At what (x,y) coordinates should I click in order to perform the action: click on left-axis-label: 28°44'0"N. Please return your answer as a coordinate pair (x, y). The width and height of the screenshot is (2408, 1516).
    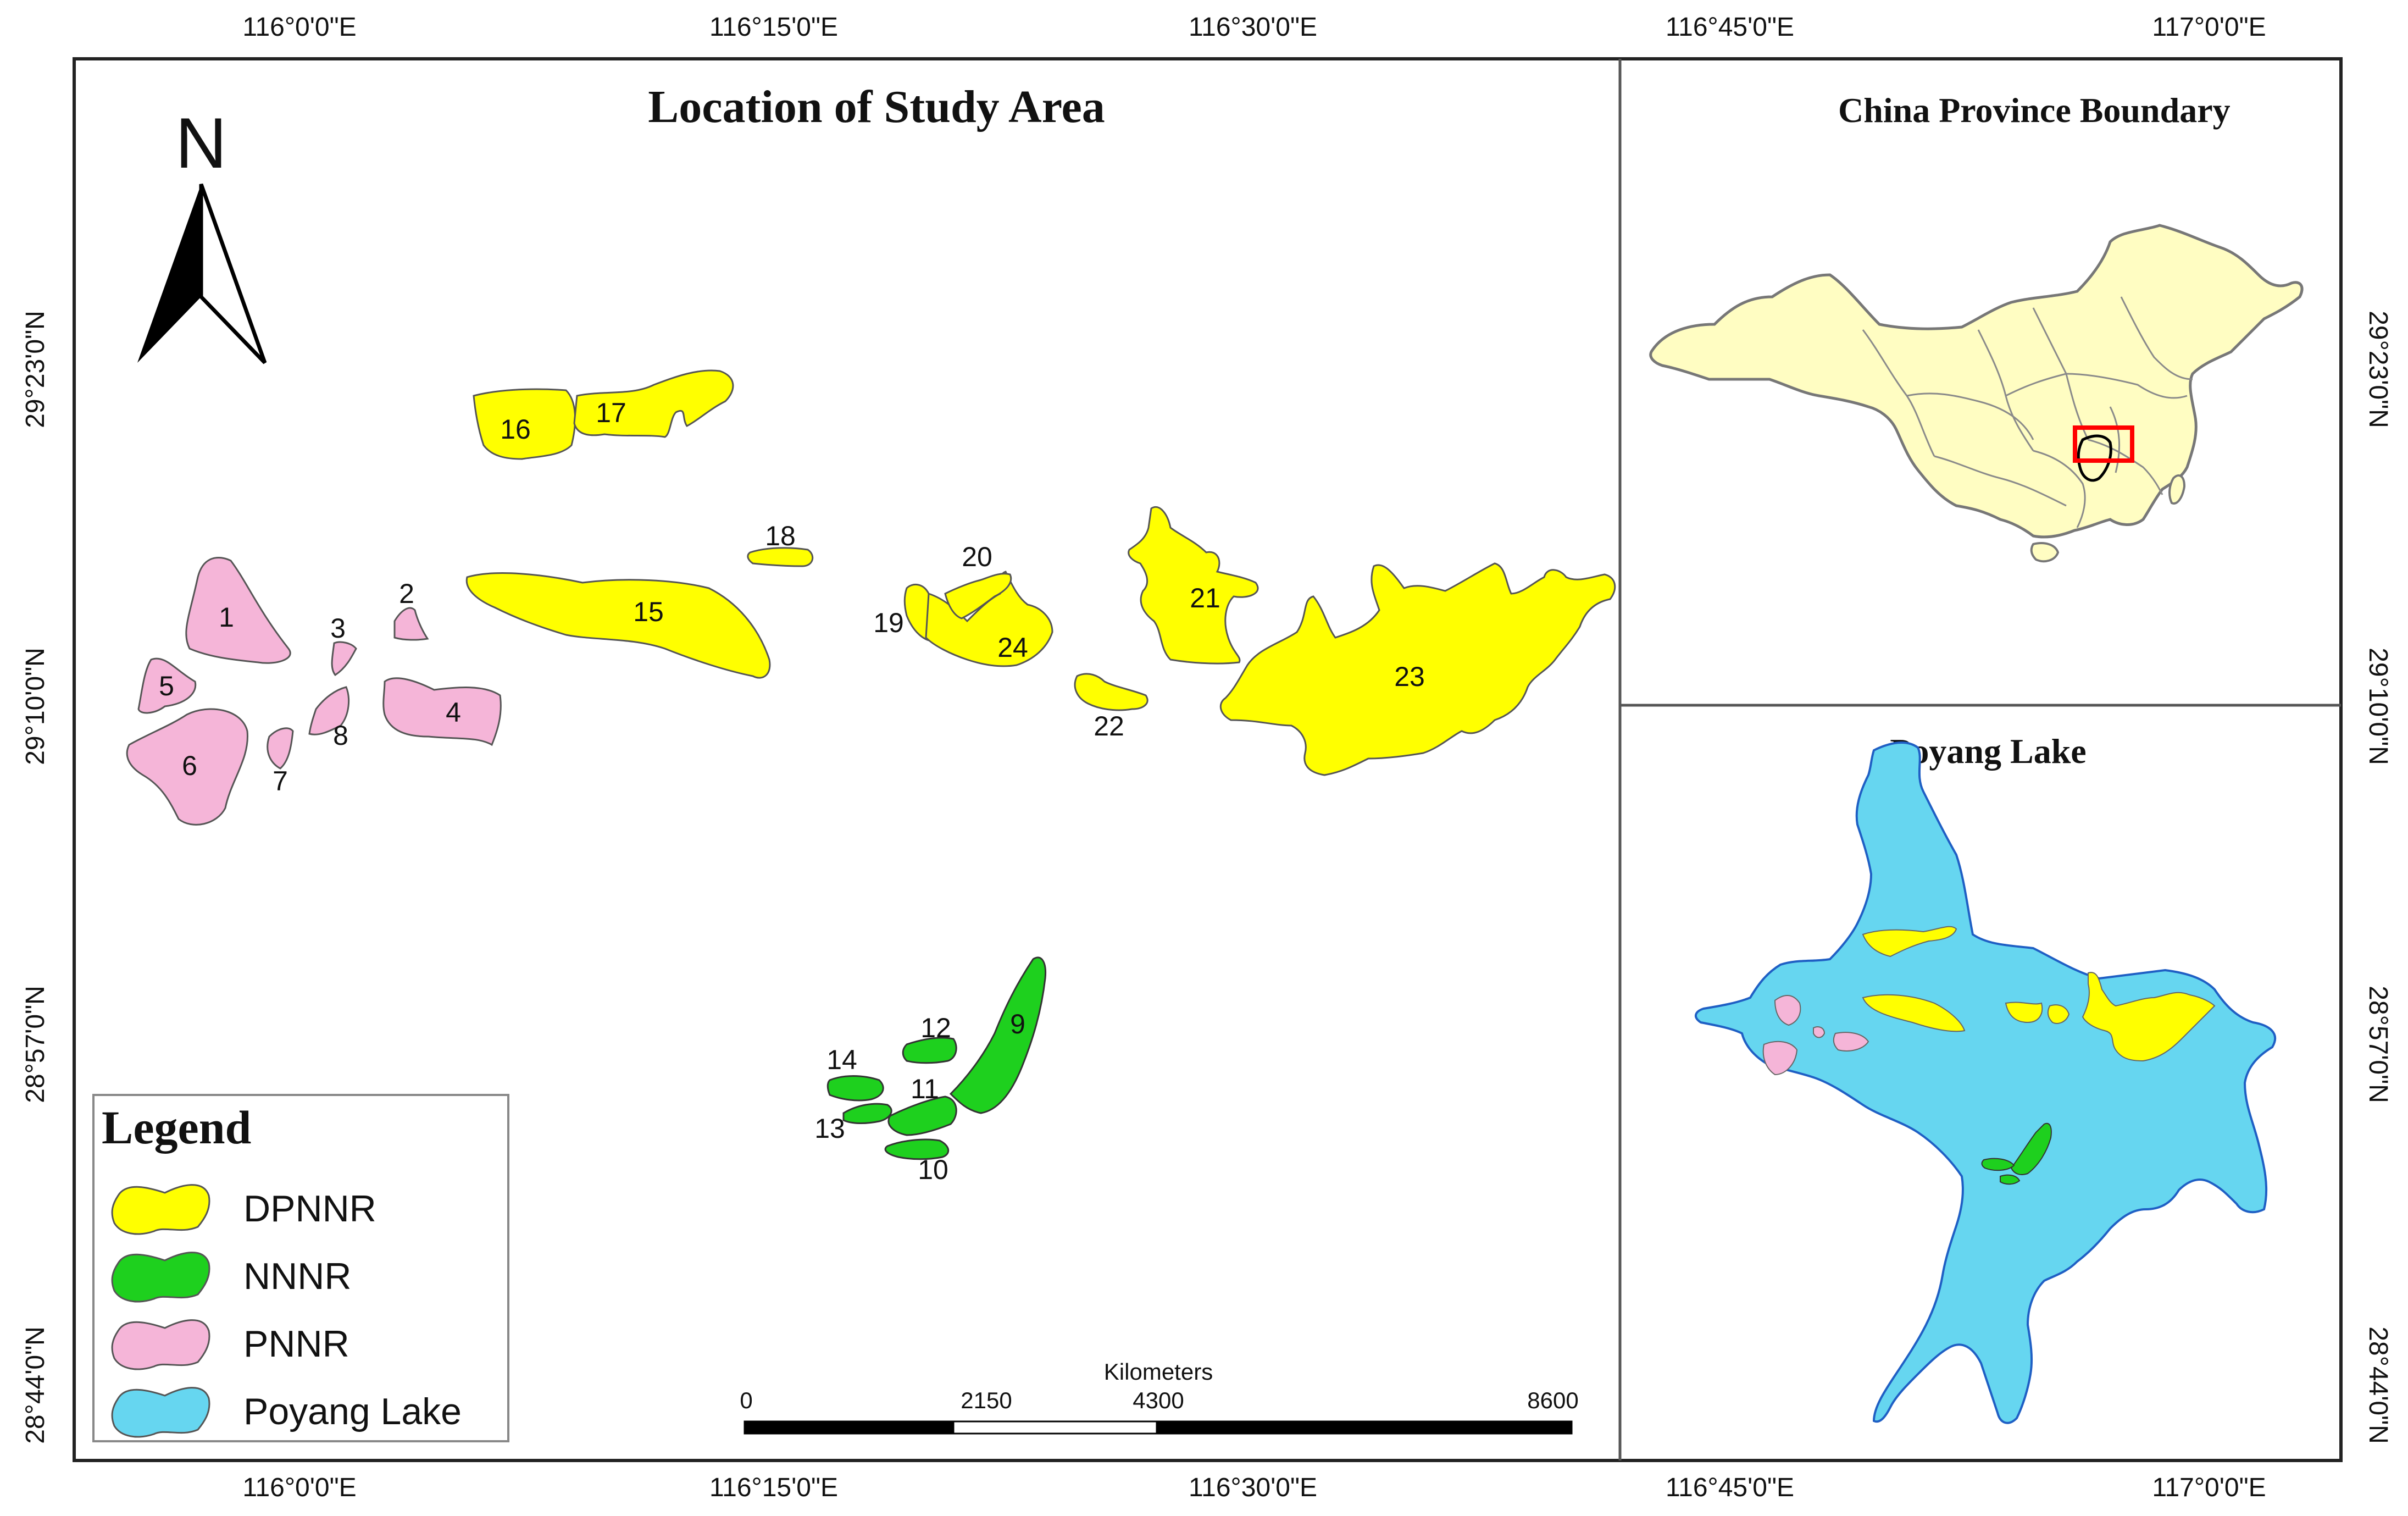
    Looking at the image, I should click on (35, 1385).